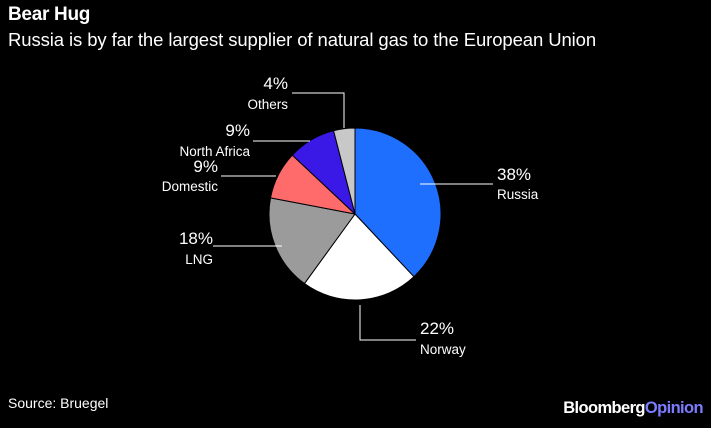 This screenshot has width=711, height=428. I want to click on slice-value-north-africa: 9%, so click(237, 130).